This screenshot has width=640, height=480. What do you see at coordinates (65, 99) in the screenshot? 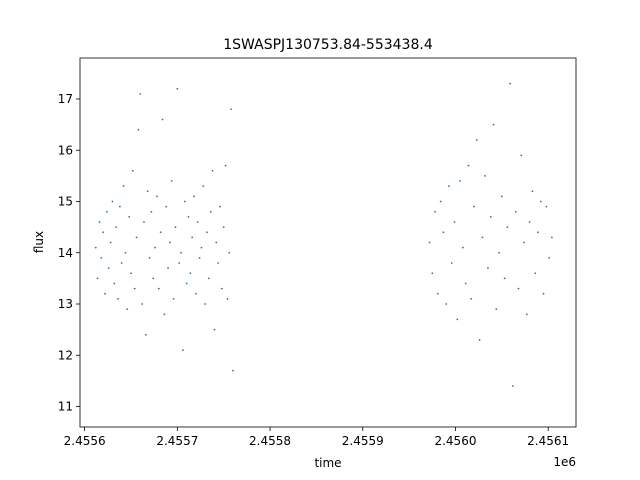
I see `y-tick-label: 17` at bounding box center [65, 99].